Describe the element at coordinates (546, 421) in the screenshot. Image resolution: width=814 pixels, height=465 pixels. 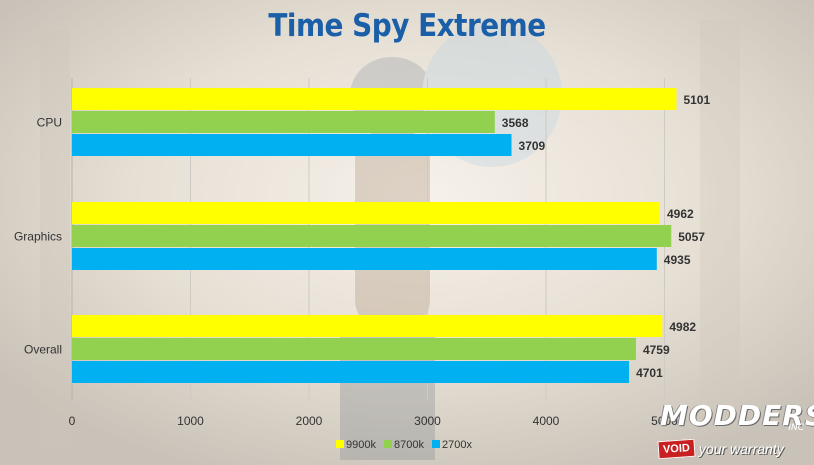
I see `x-tick-label: 4000` at that location.